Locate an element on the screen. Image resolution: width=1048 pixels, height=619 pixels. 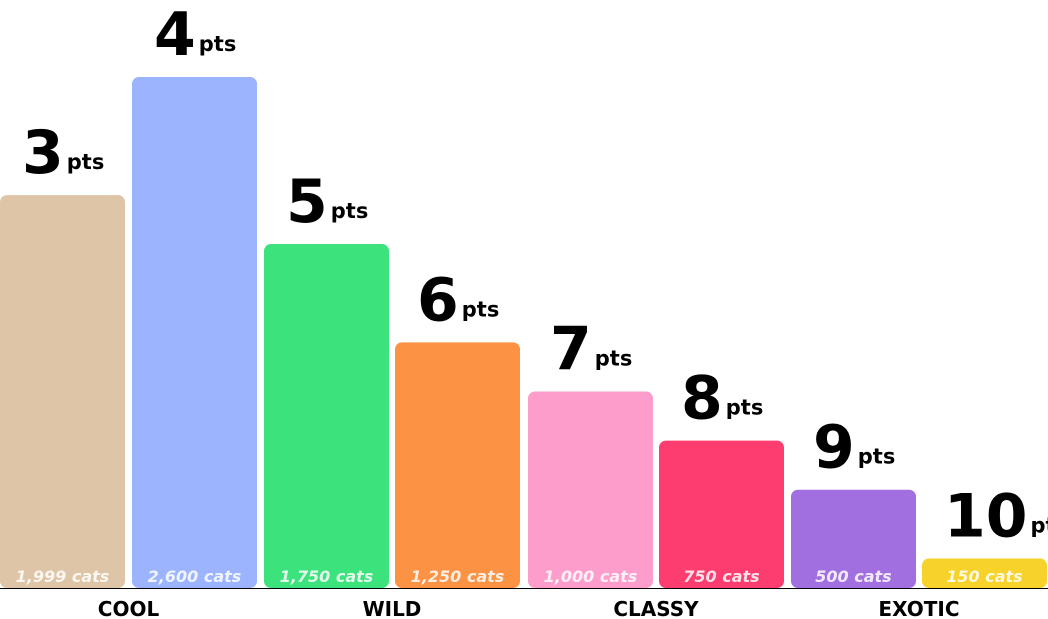
group-labels-layer: COOL WILD CLASSY EXOTIC is located at coordinates (529, 608).